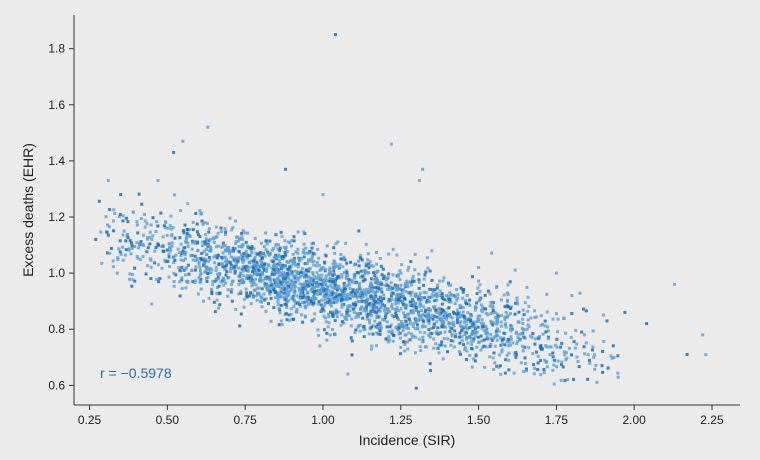  I want to click on y-tick-label: 1.2, so click(56, 217).